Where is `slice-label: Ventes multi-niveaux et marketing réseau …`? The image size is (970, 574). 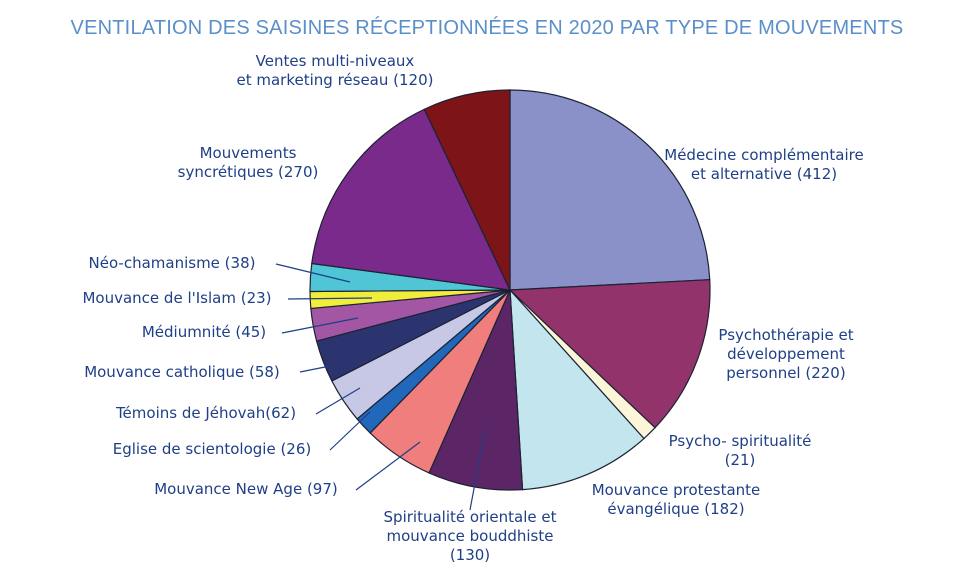 slice-label: Ventes multi-niveaux et marketing réseau … is located at coordinates (335, 70).